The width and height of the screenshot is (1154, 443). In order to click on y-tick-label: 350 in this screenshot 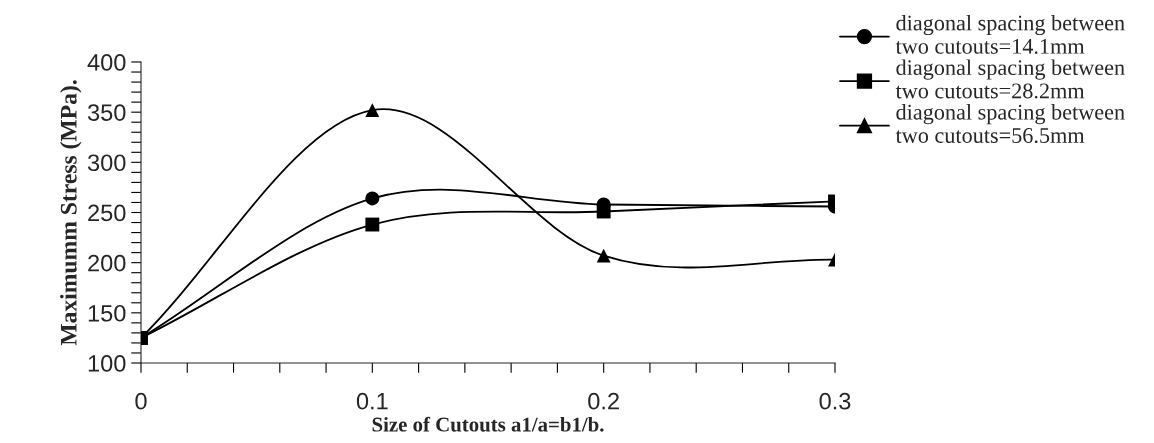, I will do `click(106, 112)`.